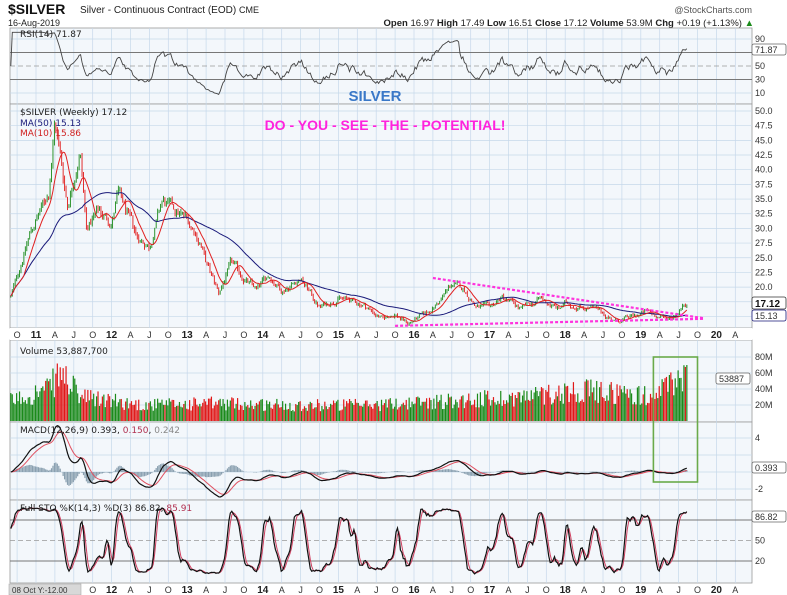  What do you see at coordinates (349, 461) in the screenshot?
I see `macd-line` at bounding box center [349, 461].